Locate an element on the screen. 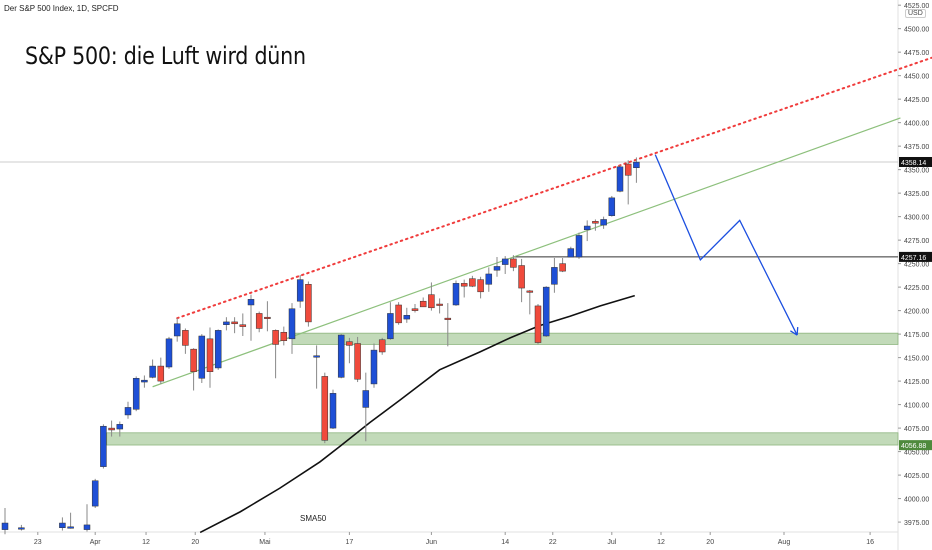 Image resolution: width=932 pixels, height=550 pixels. zone-price-label: 4056.88 is located at coordinates (913, 446).